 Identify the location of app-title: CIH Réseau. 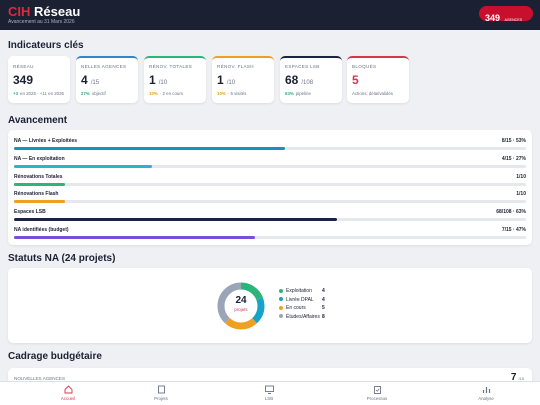
(44, 11).